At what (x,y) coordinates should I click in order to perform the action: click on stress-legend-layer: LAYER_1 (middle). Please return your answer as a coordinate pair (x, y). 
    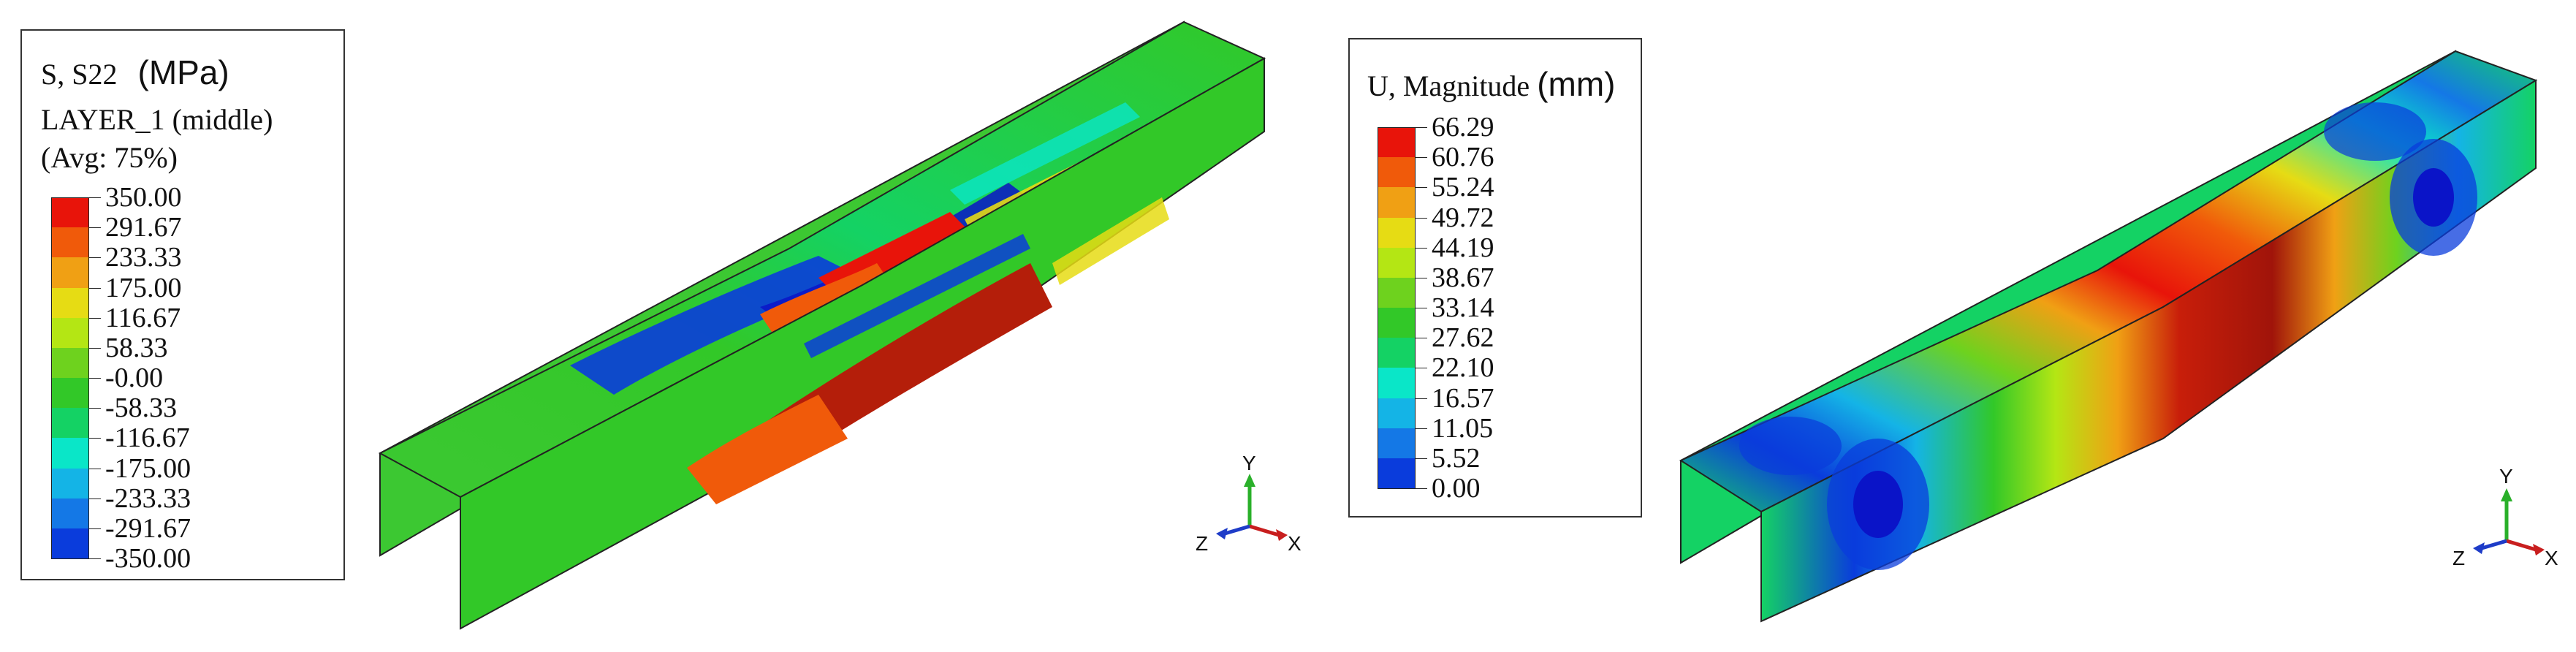
    Looking at the image, I should click on (157, 120).